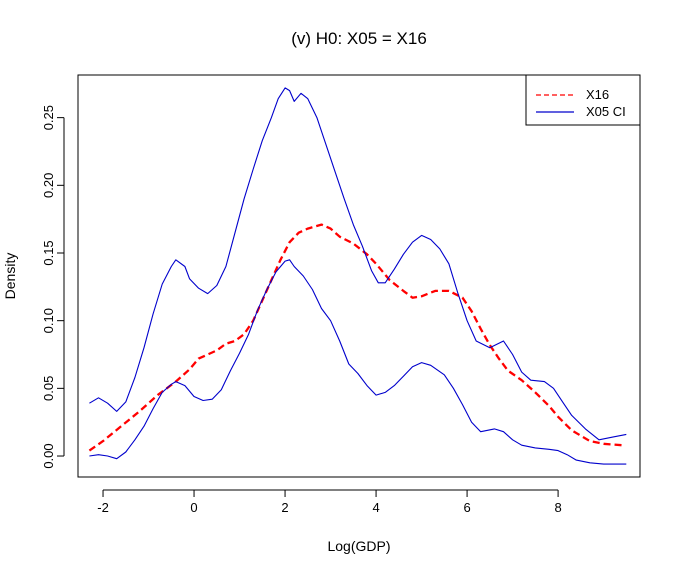 This screenshot has height=581, width=681. Describe the element at coordinates (48, 252) in the screenshot. I see `y-tick-label: 0.15` at that location.